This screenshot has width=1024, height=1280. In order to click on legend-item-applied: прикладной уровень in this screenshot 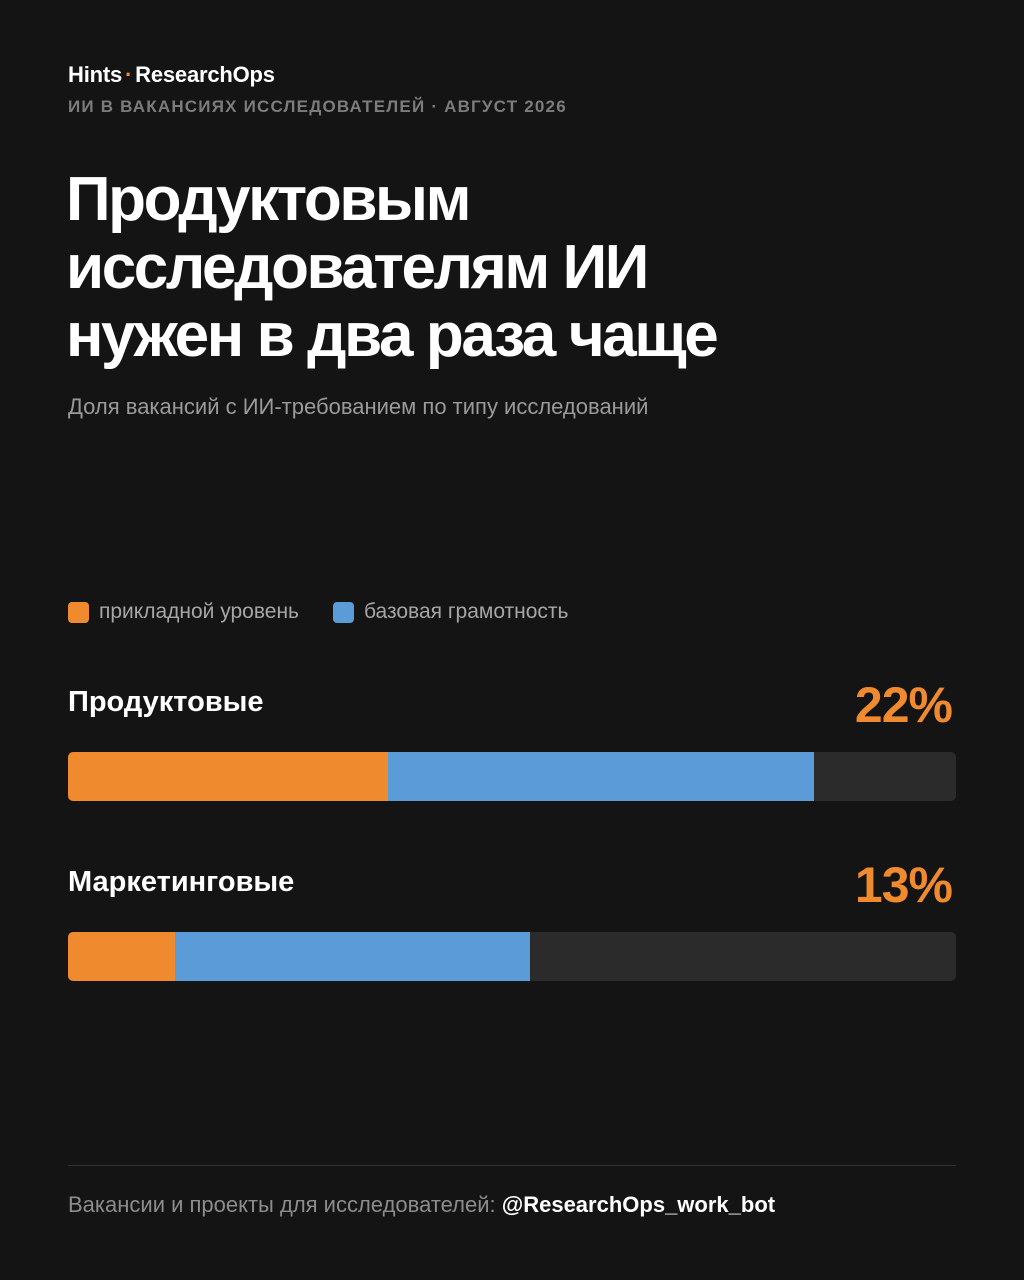, I will do `click(183, 612)`.